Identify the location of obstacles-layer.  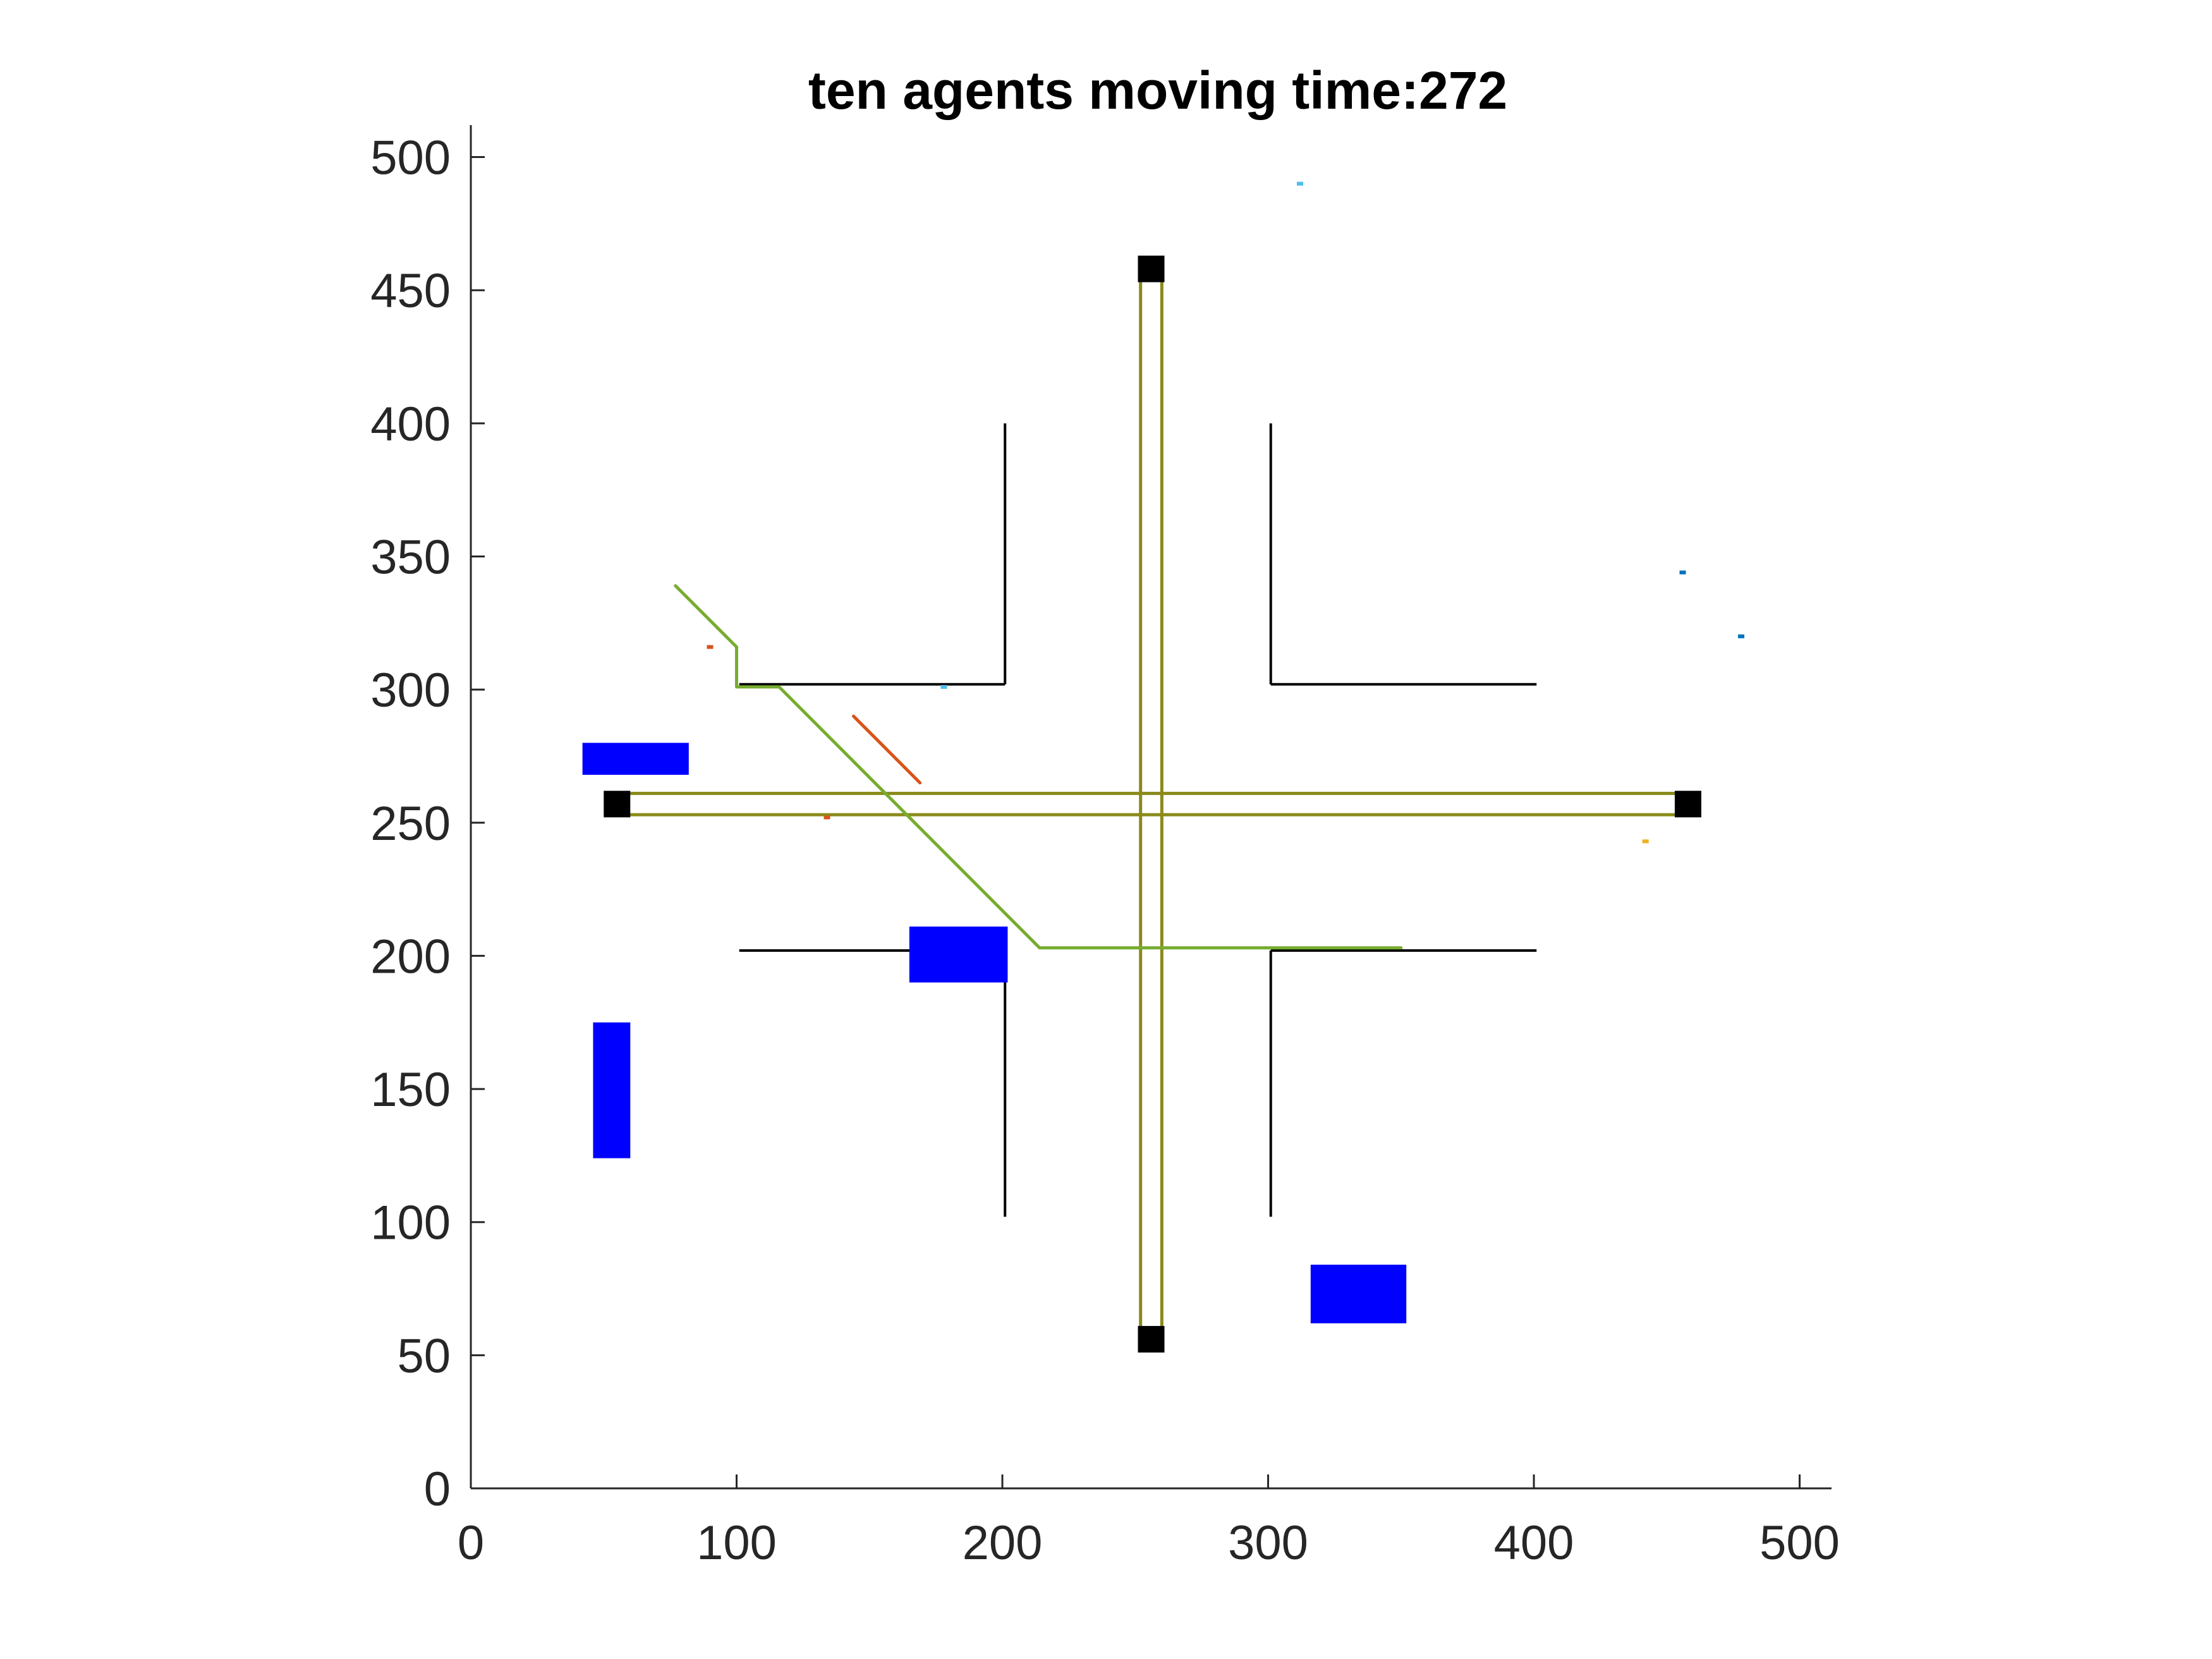
(995, 1033).